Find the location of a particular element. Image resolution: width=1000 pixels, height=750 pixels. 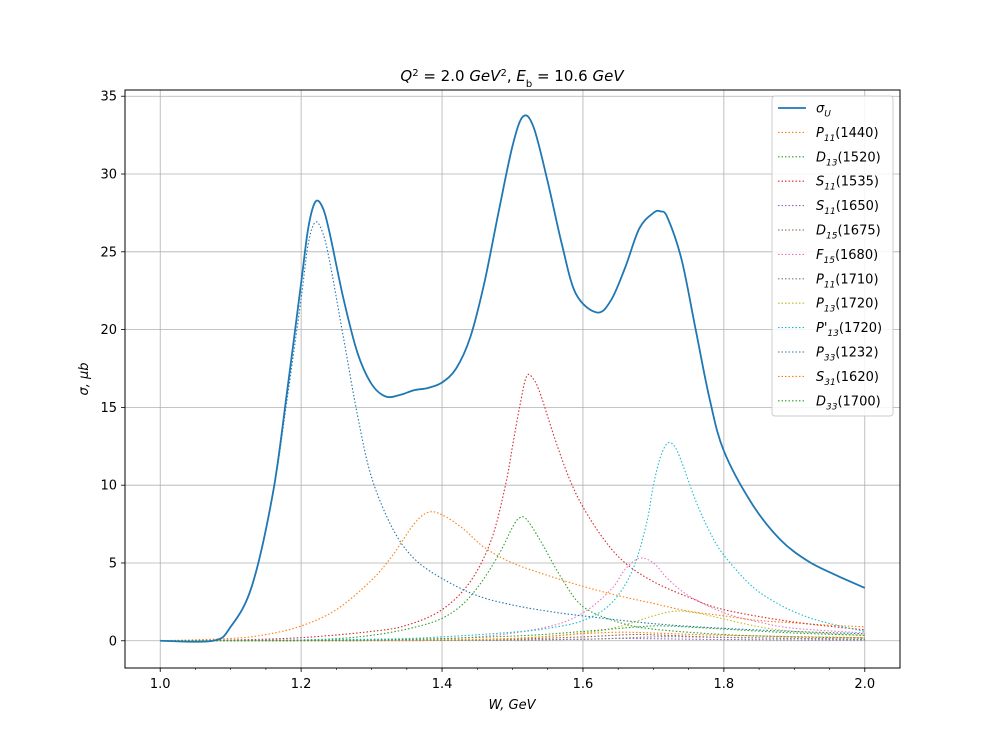

legend-item: D33(1700) is located at coordinates (829, 403).